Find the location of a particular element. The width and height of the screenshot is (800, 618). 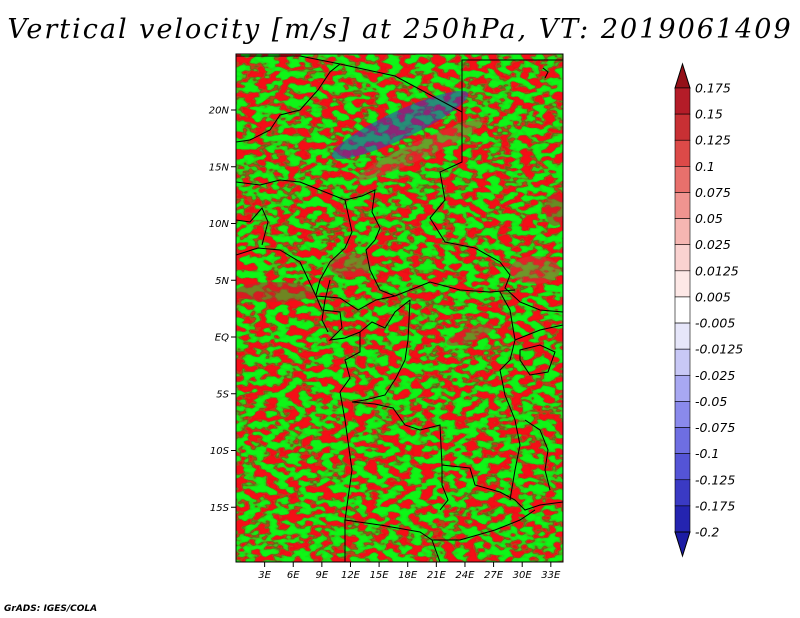

colorbar-label: -0.125 is located at coordinates (715, 479).